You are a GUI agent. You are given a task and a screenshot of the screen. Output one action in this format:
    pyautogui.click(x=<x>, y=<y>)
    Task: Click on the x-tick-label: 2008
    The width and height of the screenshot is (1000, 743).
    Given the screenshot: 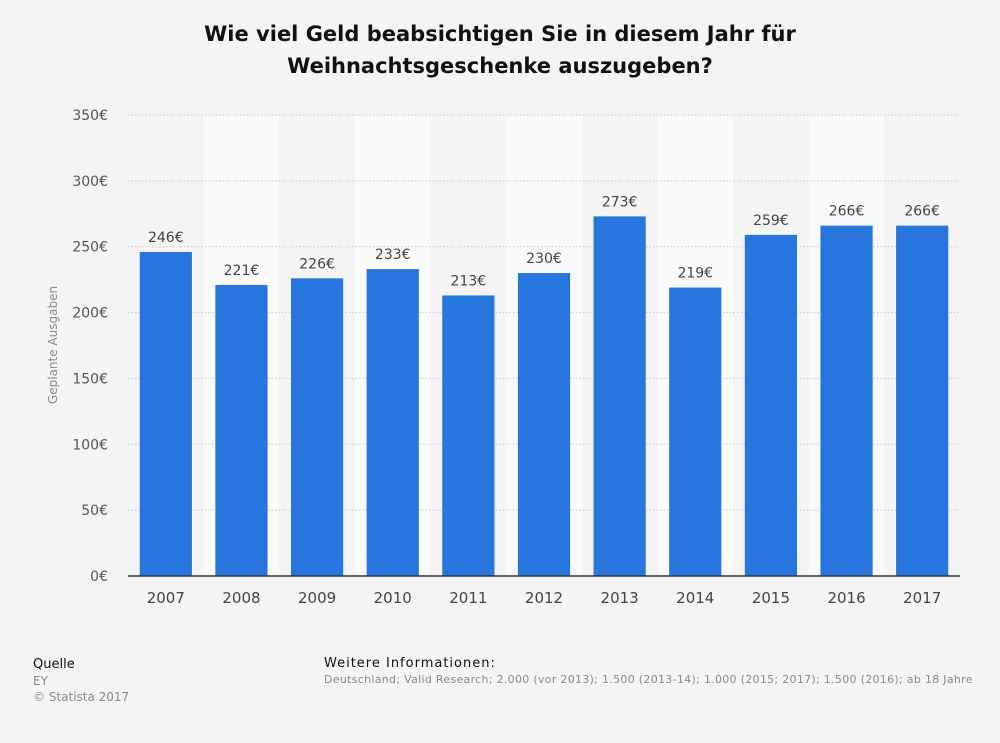 What is the action you would take?
    pyautogui.click(x=241, y=598)
    